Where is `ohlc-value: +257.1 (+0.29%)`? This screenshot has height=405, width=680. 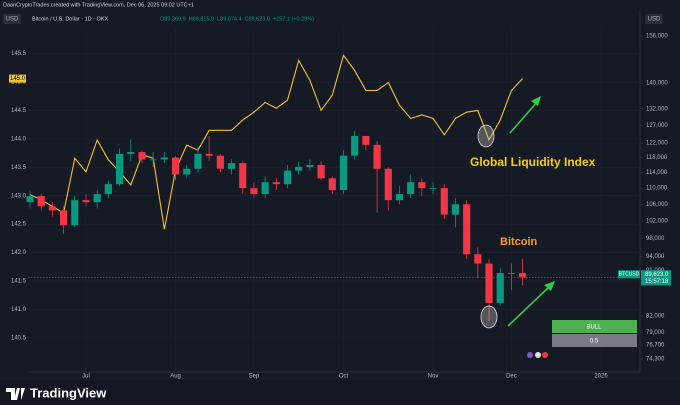
ohlc-value: +257.1 (+0.29%) is located at coordinates (293, 19).